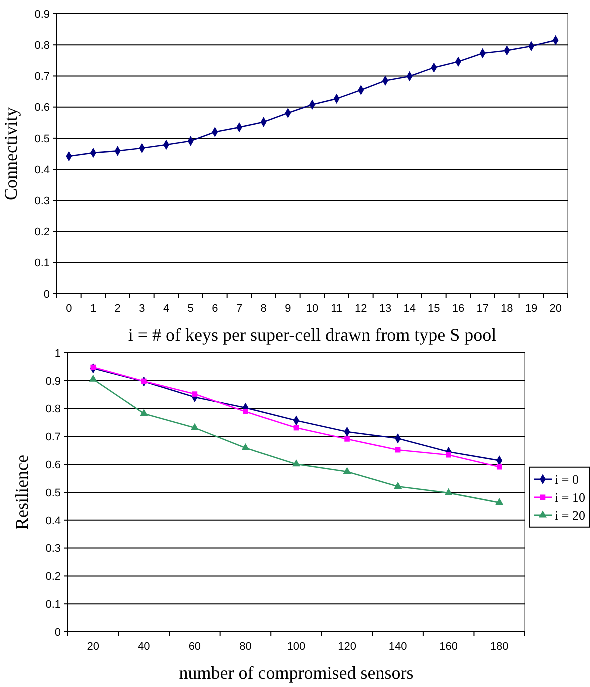  Describe the element at coordinates (312, 309) in the screenshot. I see `x-tick-label: 10` at that location.